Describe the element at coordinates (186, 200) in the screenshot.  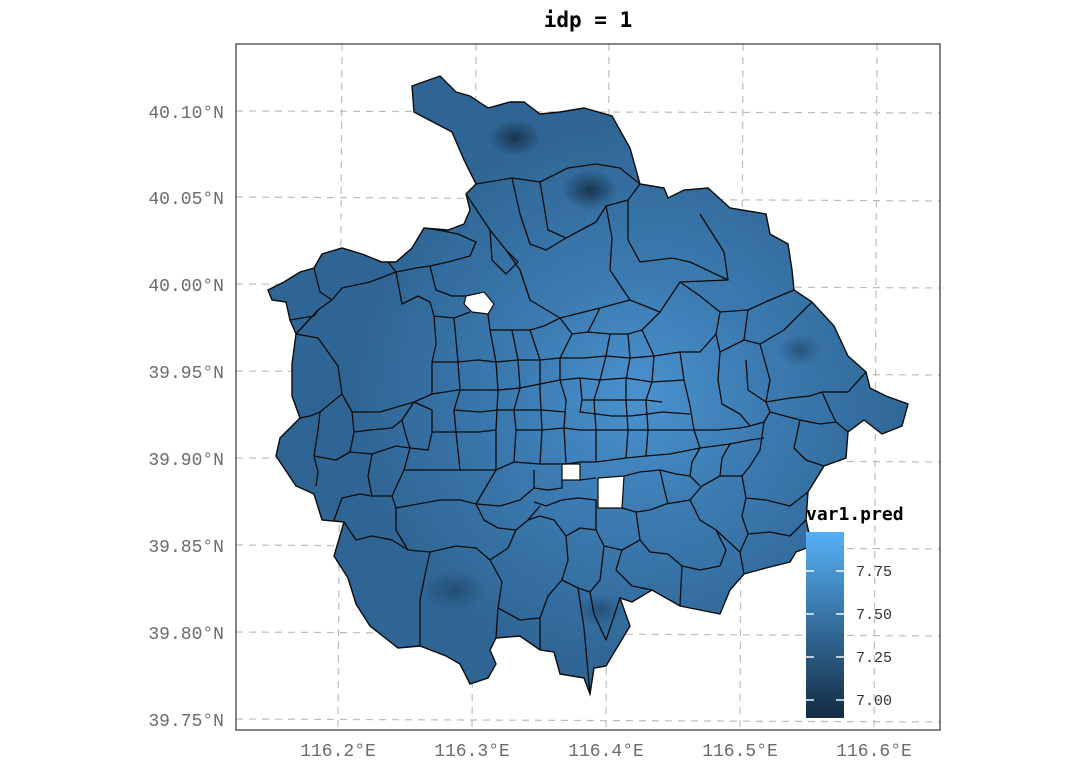
I see `y-tick-label: 40.05°N` at that location.